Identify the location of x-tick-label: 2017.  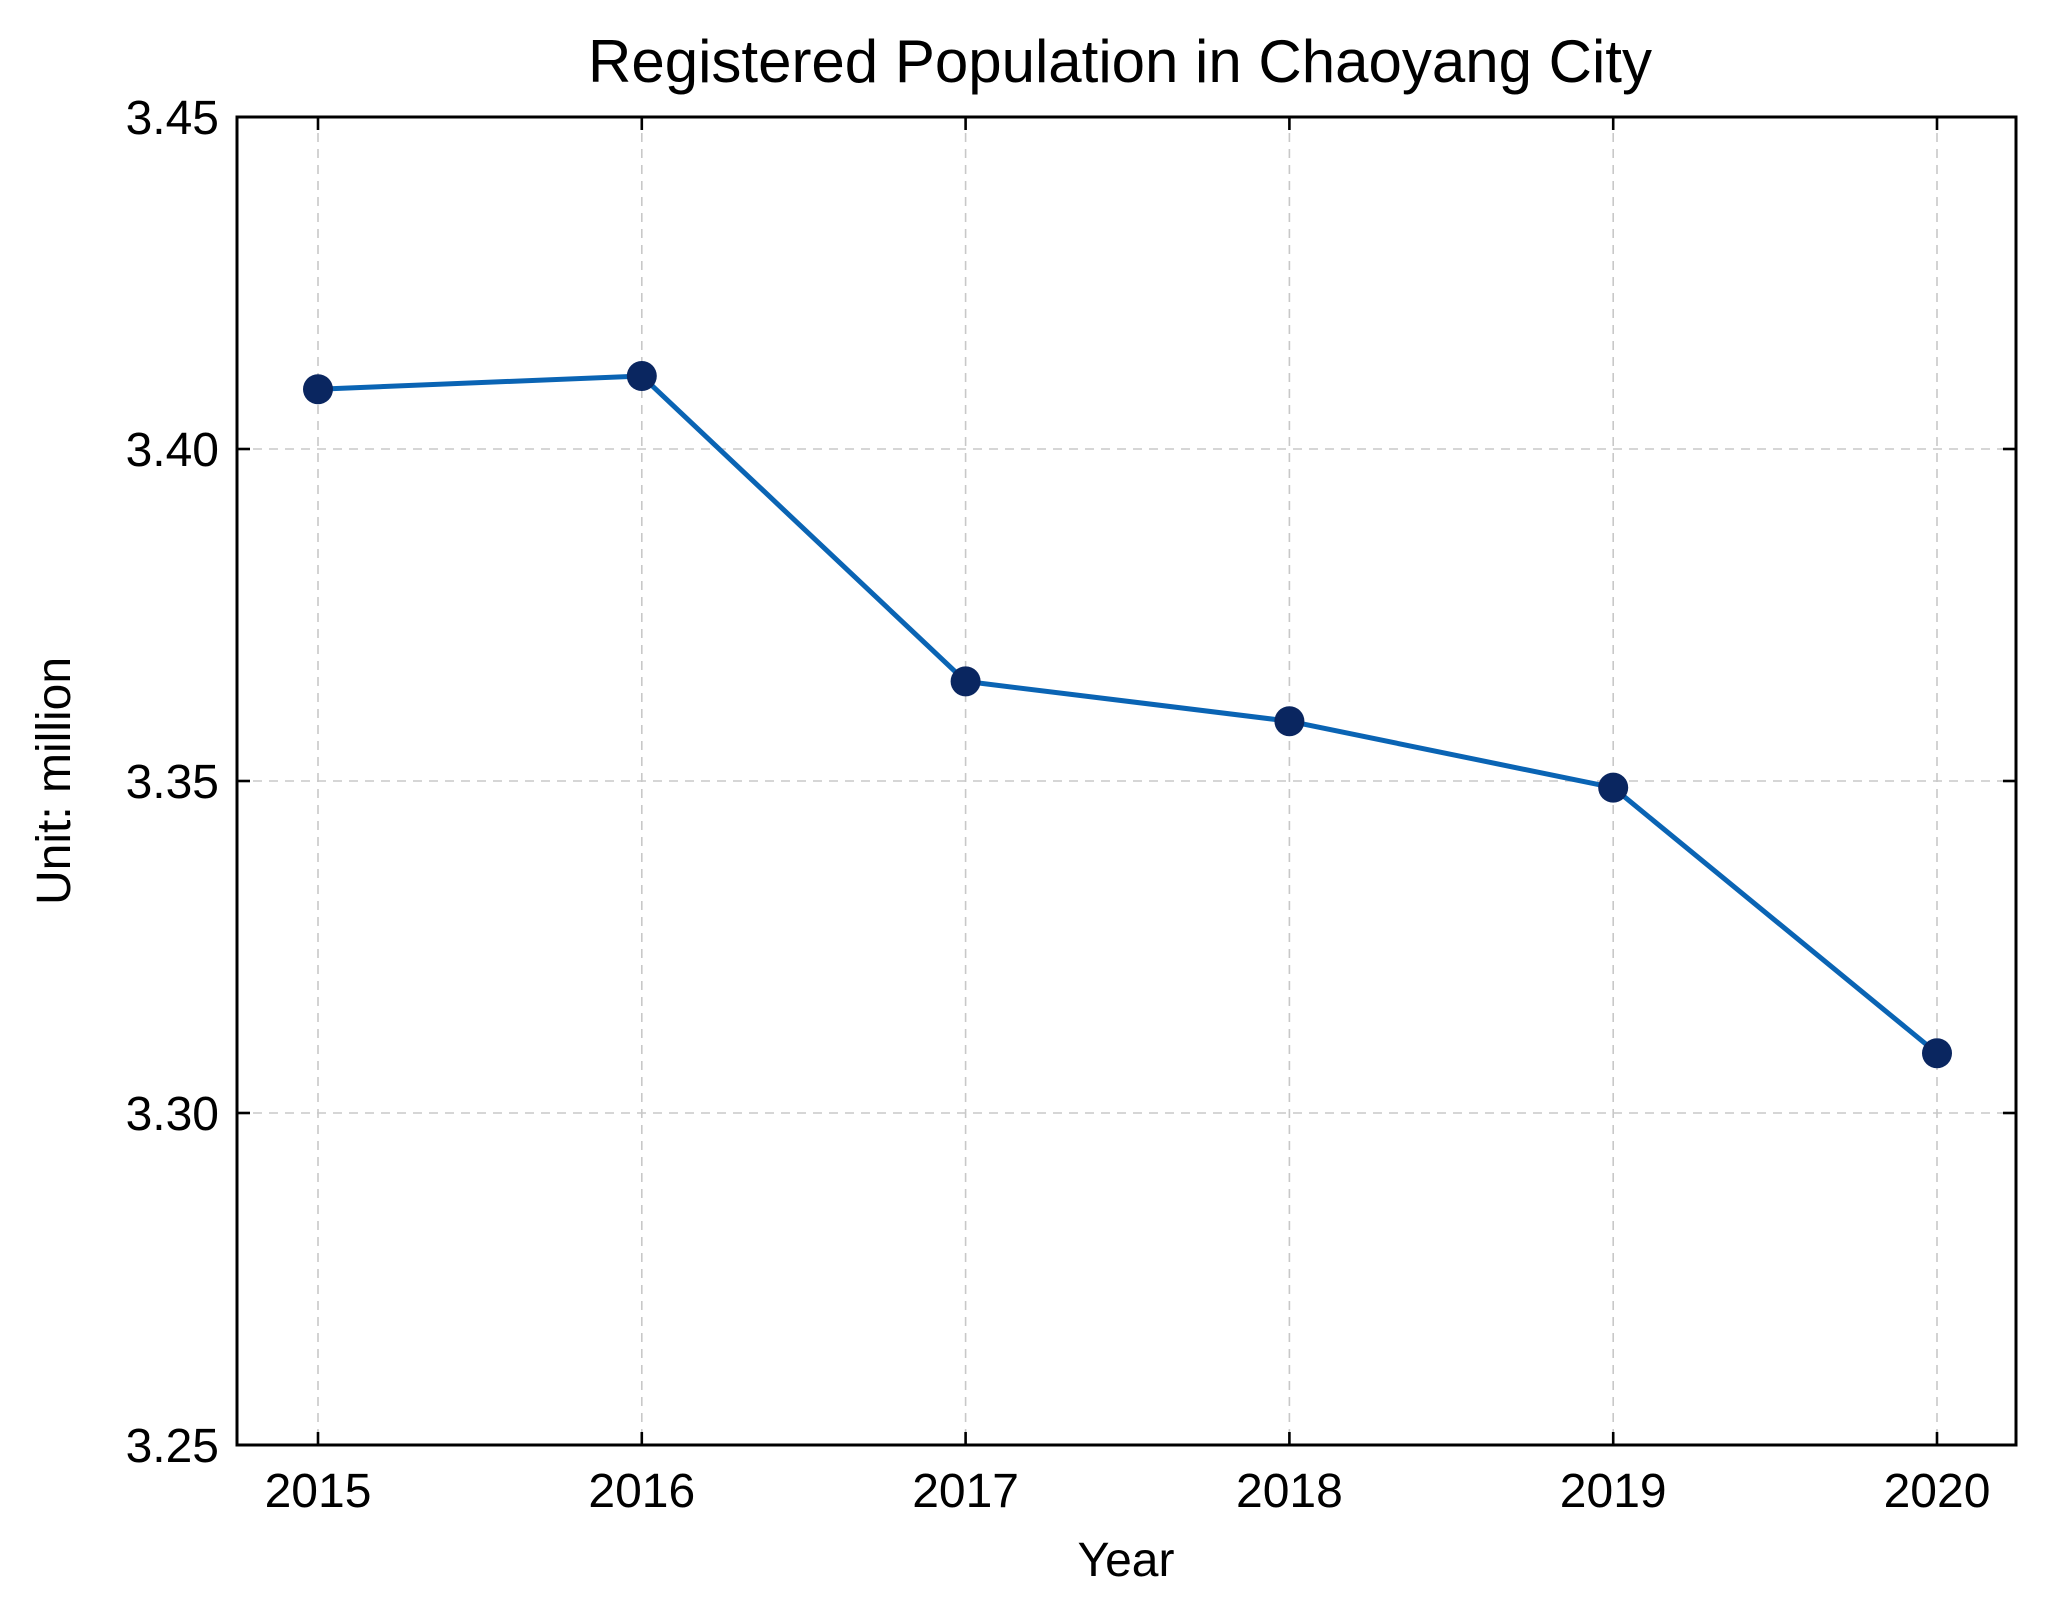
(965, 1491).